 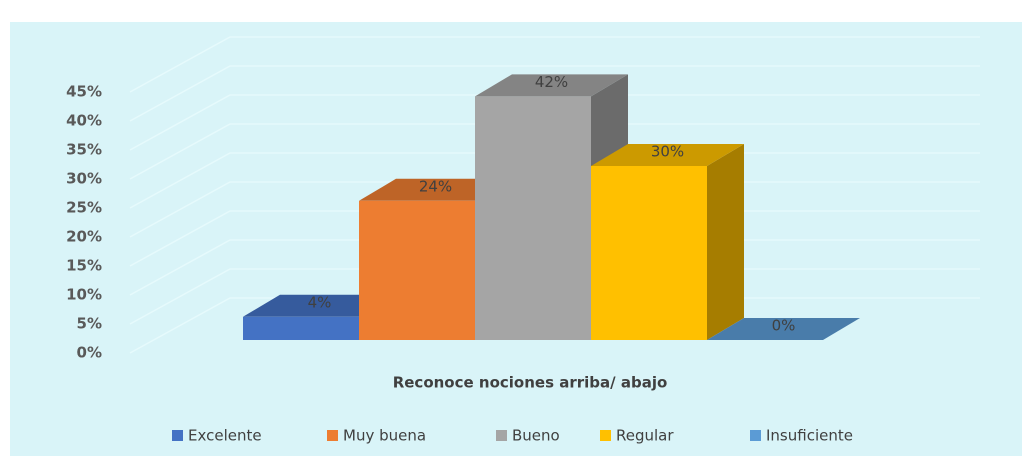 I want to click on legend-label: Bueno, so click(x=536, y=436).